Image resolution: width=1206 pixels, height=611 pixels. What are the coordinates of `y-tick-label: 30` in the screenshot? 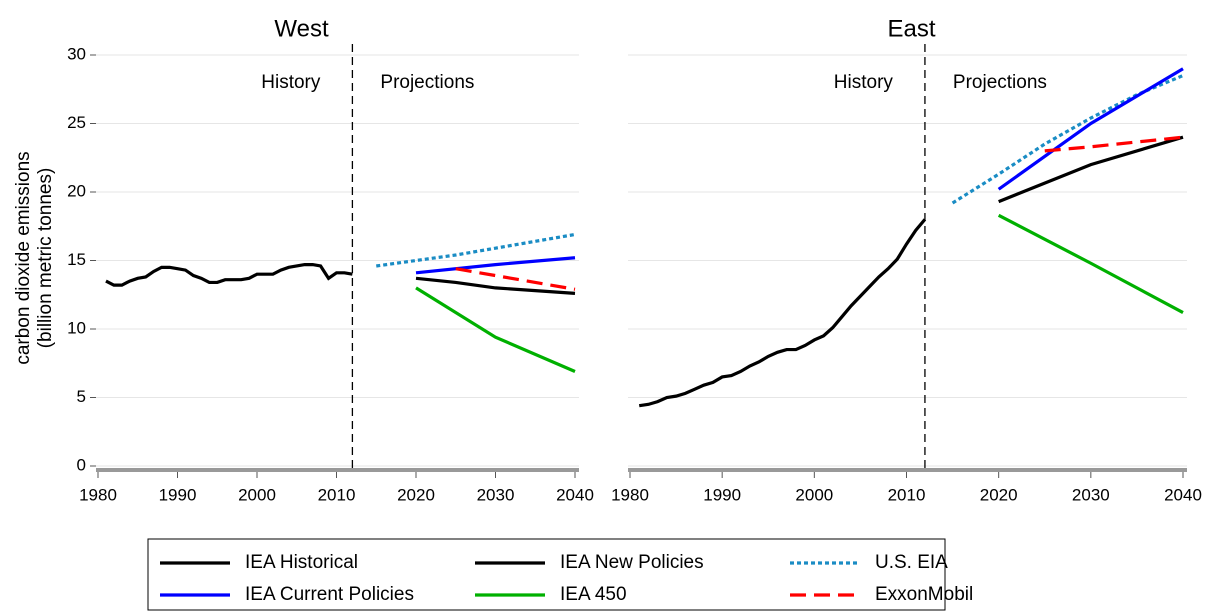 It's located at (76, 53).